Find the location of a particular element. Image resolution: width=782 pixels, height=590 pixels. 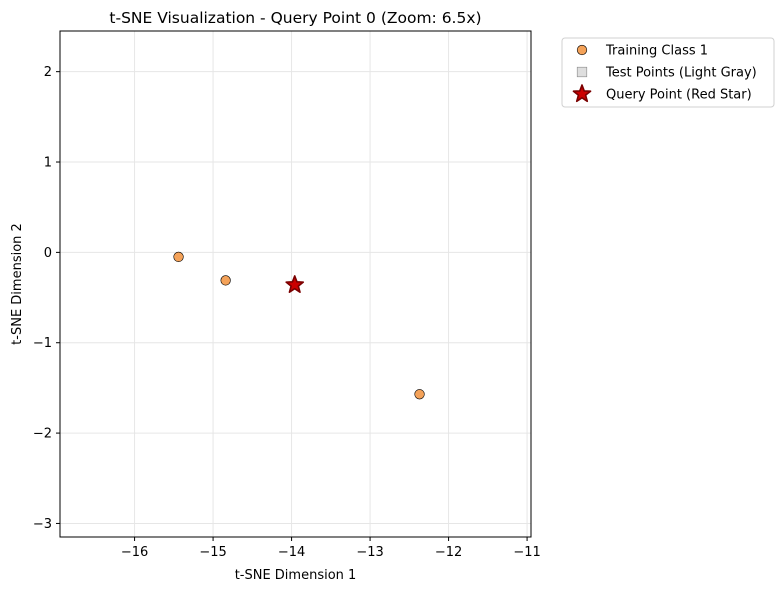

x-tick-label: −13 is located at coordinates (369, 552).